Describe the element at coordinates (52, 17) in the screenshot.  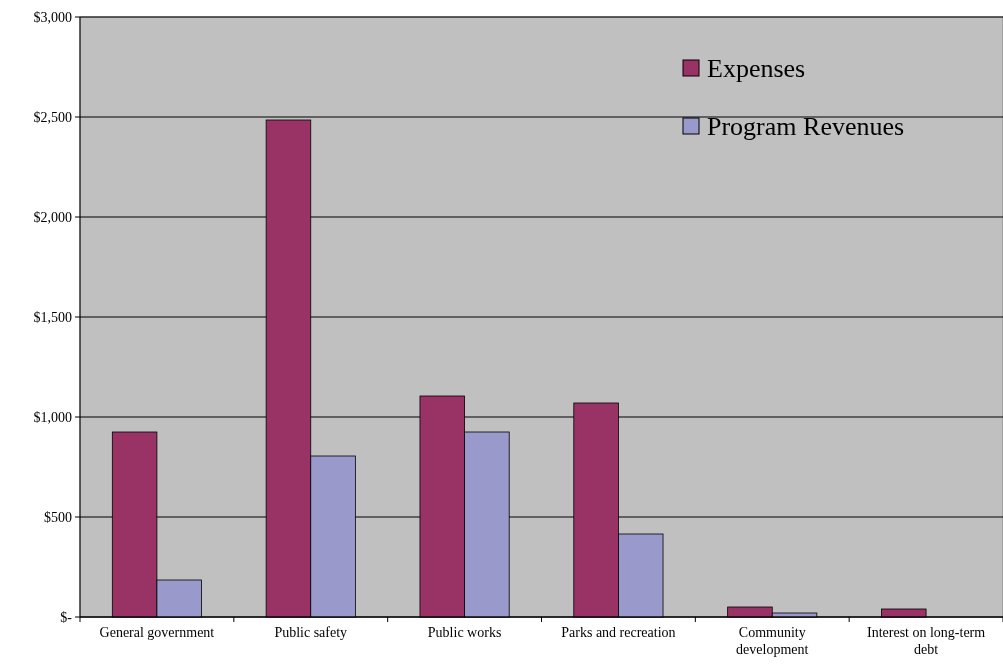
I see `y-tick-label: $3,000` at that location.